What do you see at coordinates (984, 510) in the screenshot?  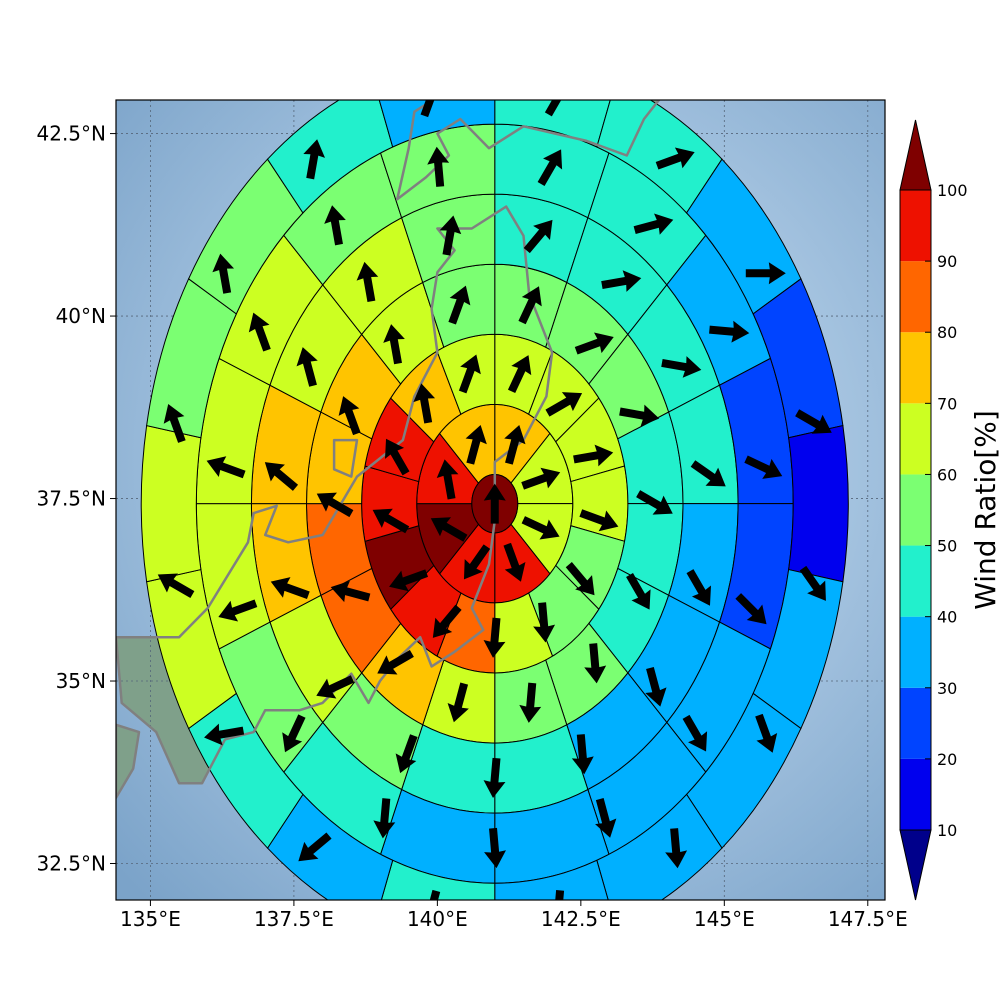 I see `colorbar-label: Wind Ratio[%]` at bounding box center [984, 510].